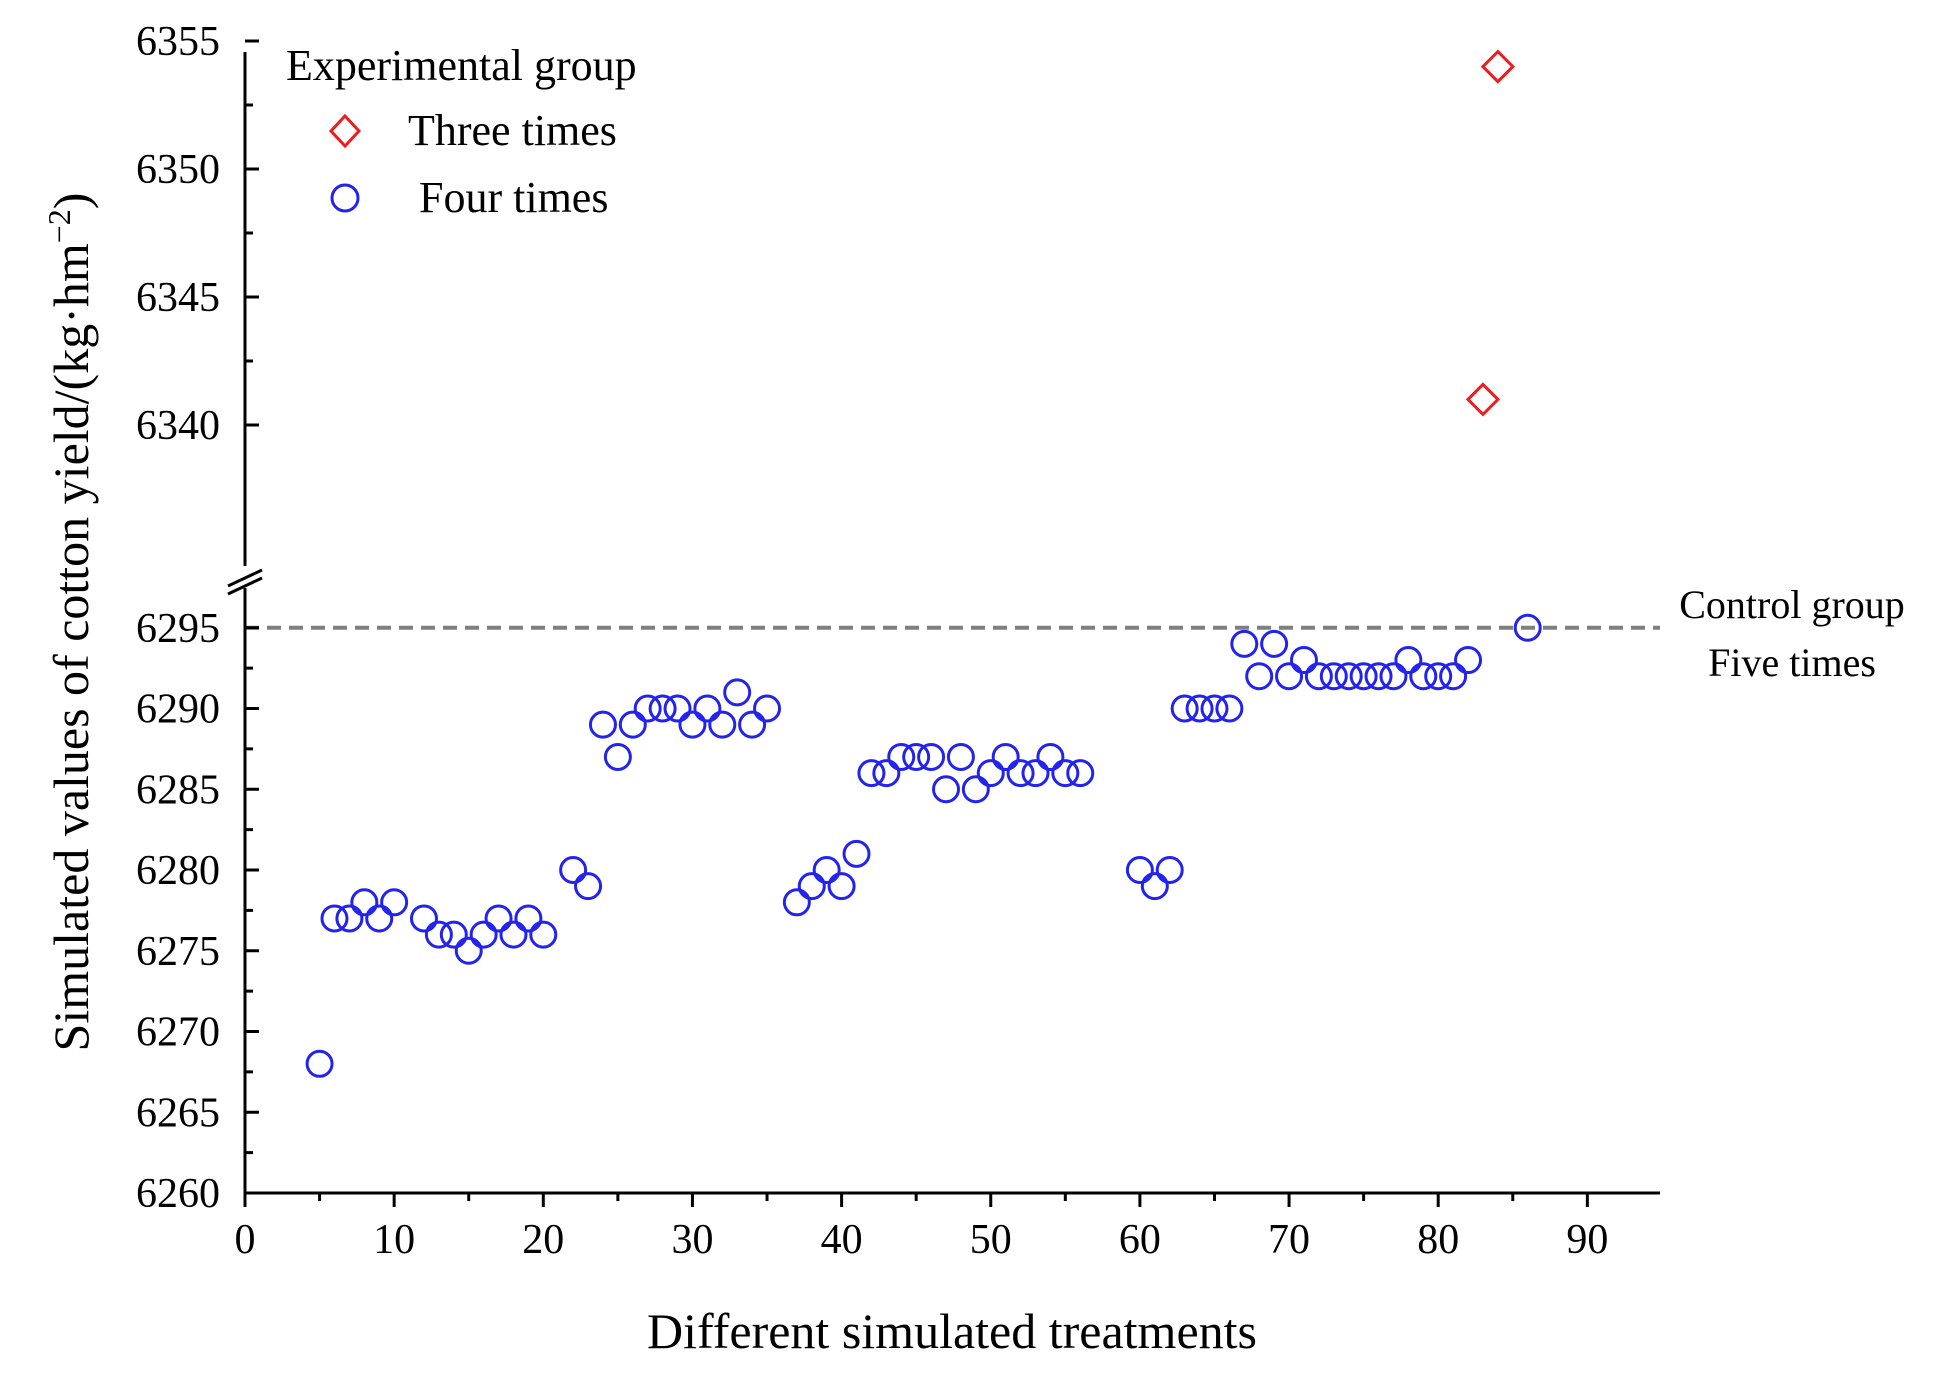 The width and height of the screenshot is (1938, 1377). What do you see at coordinates (345, 198) in the screenshot?
I see `legend-circle-marker` at bounding box center [345, 198].